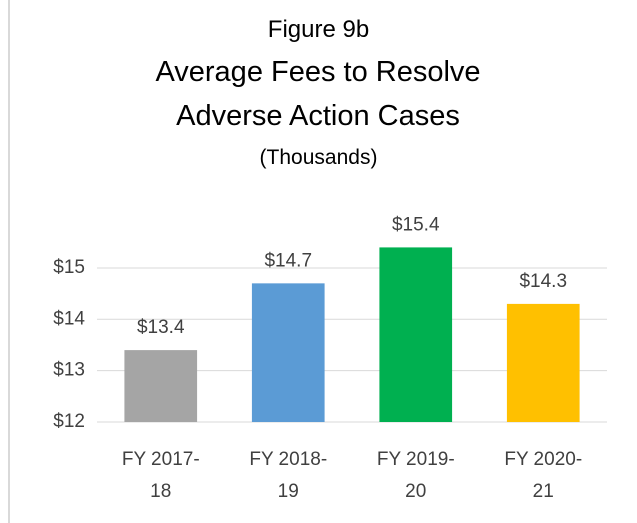 The width and height of the screenshot is (637, 523). What do you see at coordinates (288, 260) in the screenshot?
I see `value-label: $14.7` at bounding box center [288, 260].